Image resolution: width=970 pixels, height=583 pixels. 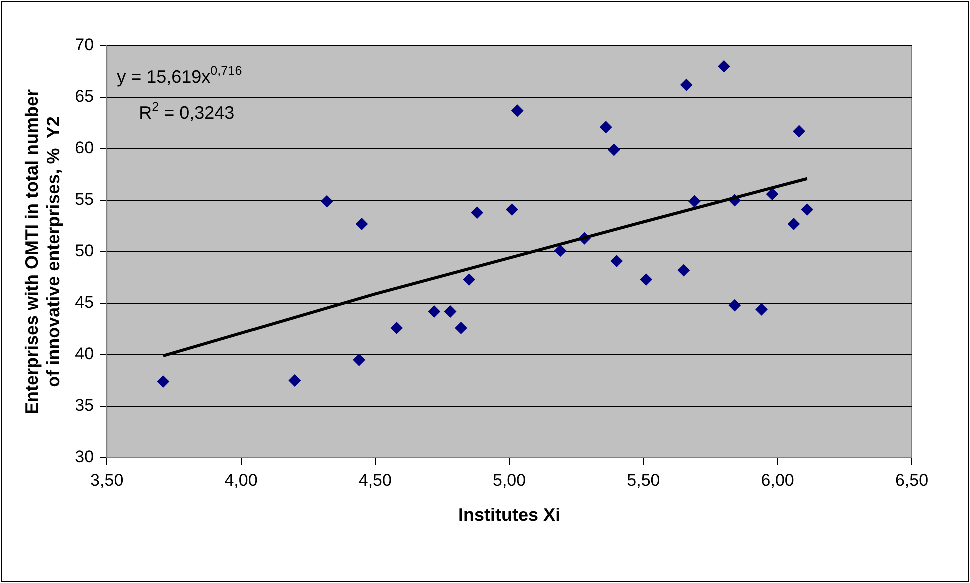 I want to click on y-tick-label: 65, so click(x=84, y=96).